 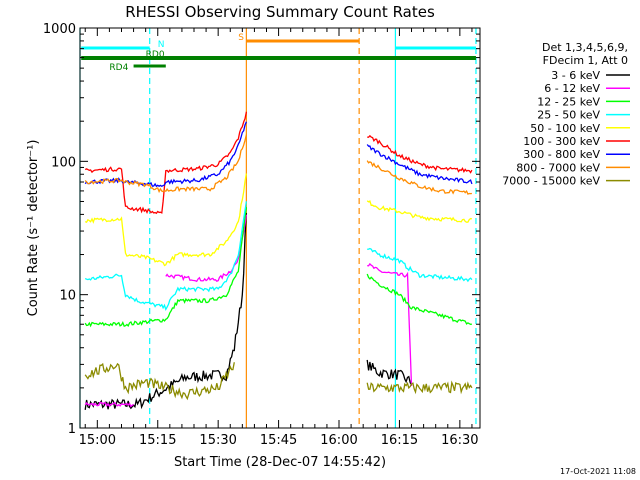 What do you see at coordinates (97, 440) in the screenshot?
I see `x-tick-label-1: 15:00` at bounding box center [97, 440].